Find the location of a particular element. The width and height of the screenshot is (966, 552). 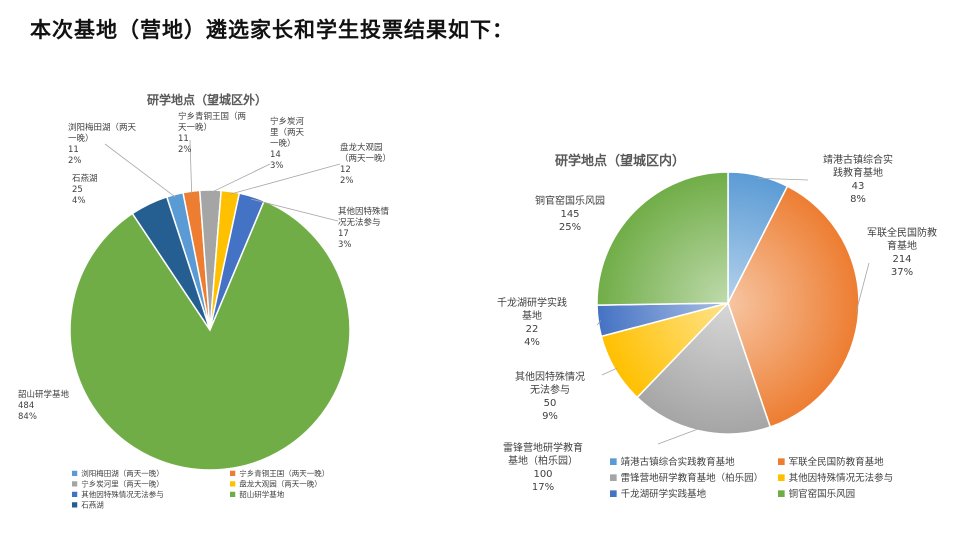

data-label-name: 况无法参与 is located at coordinates (359, 222).